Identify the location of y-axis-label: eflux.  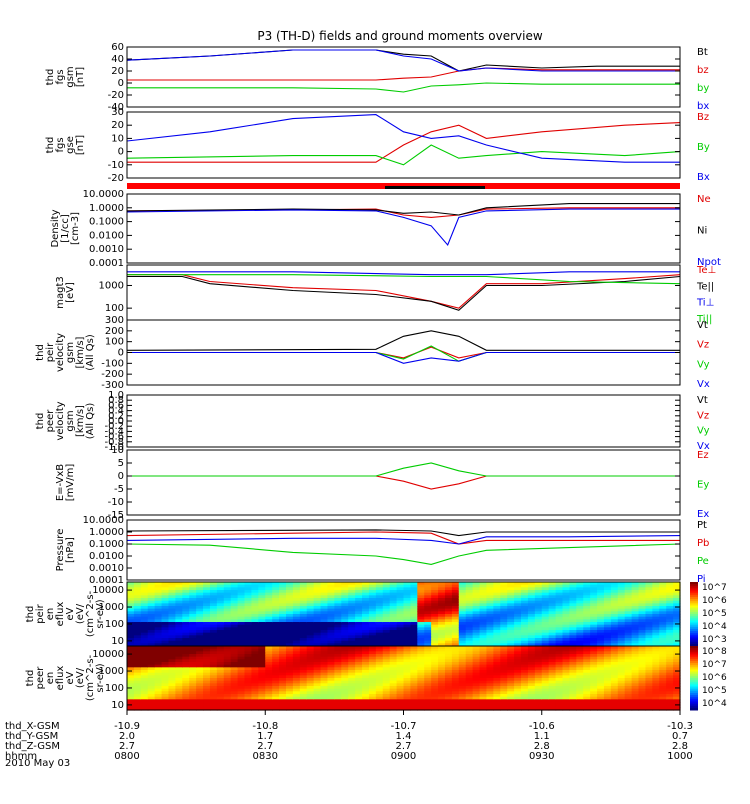
(60, 614).